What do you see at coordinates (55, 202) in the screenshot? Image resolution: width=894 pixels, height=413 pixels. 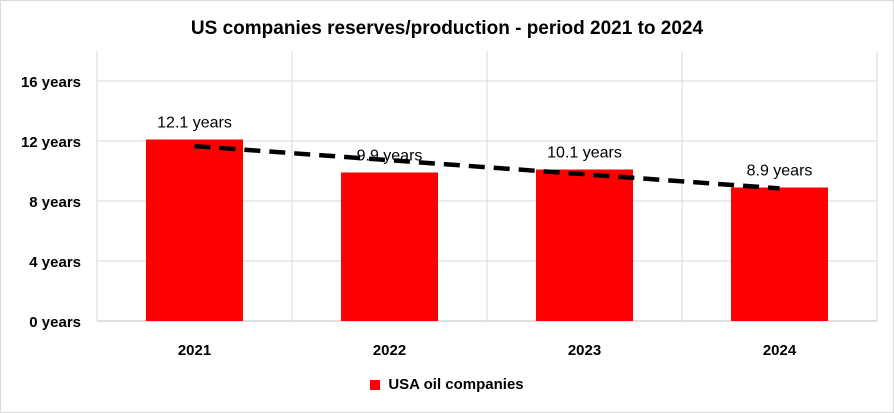 I see `y-tick-label: 8 years` at bounding box center [55, 202].